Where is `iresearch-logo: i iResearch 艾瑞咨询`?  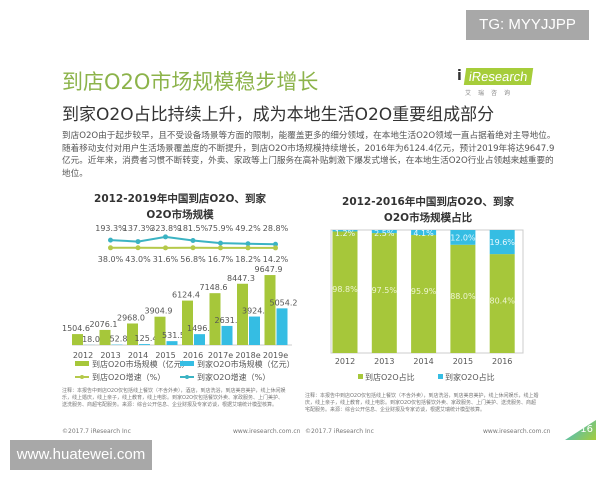
iresearch-logo: i iResearch 艾瑞咨询 is located at coordinates (500, 82).